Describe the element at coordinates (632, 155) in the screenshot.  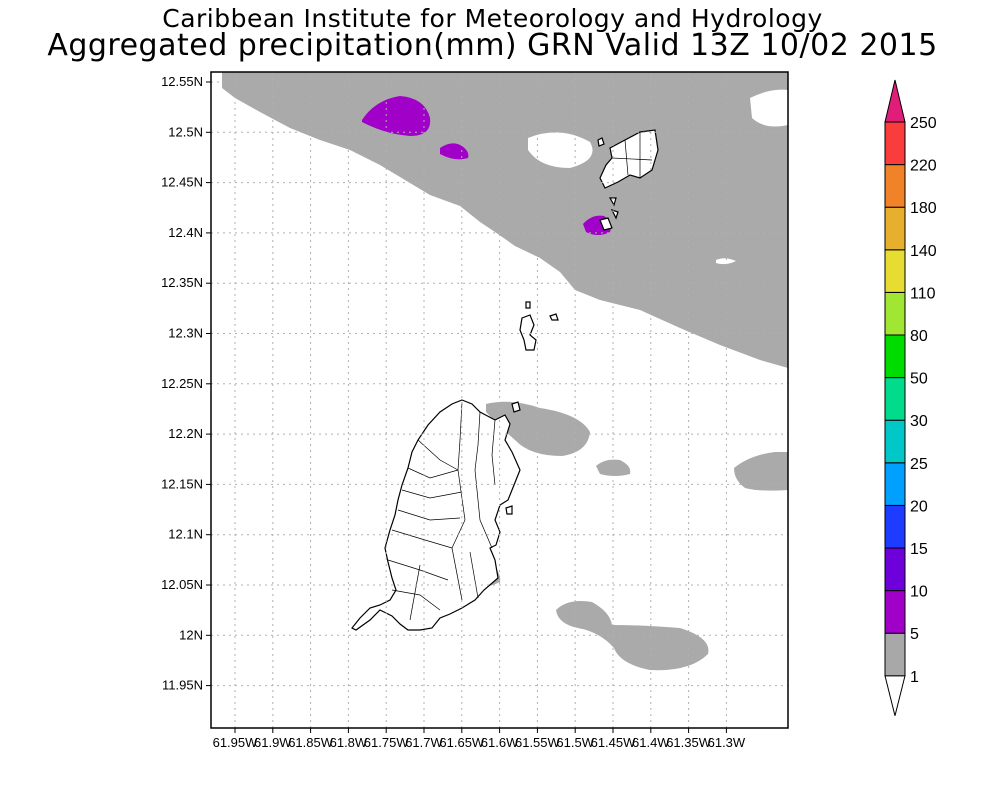
I see `carriacou-boundaries` at that location.